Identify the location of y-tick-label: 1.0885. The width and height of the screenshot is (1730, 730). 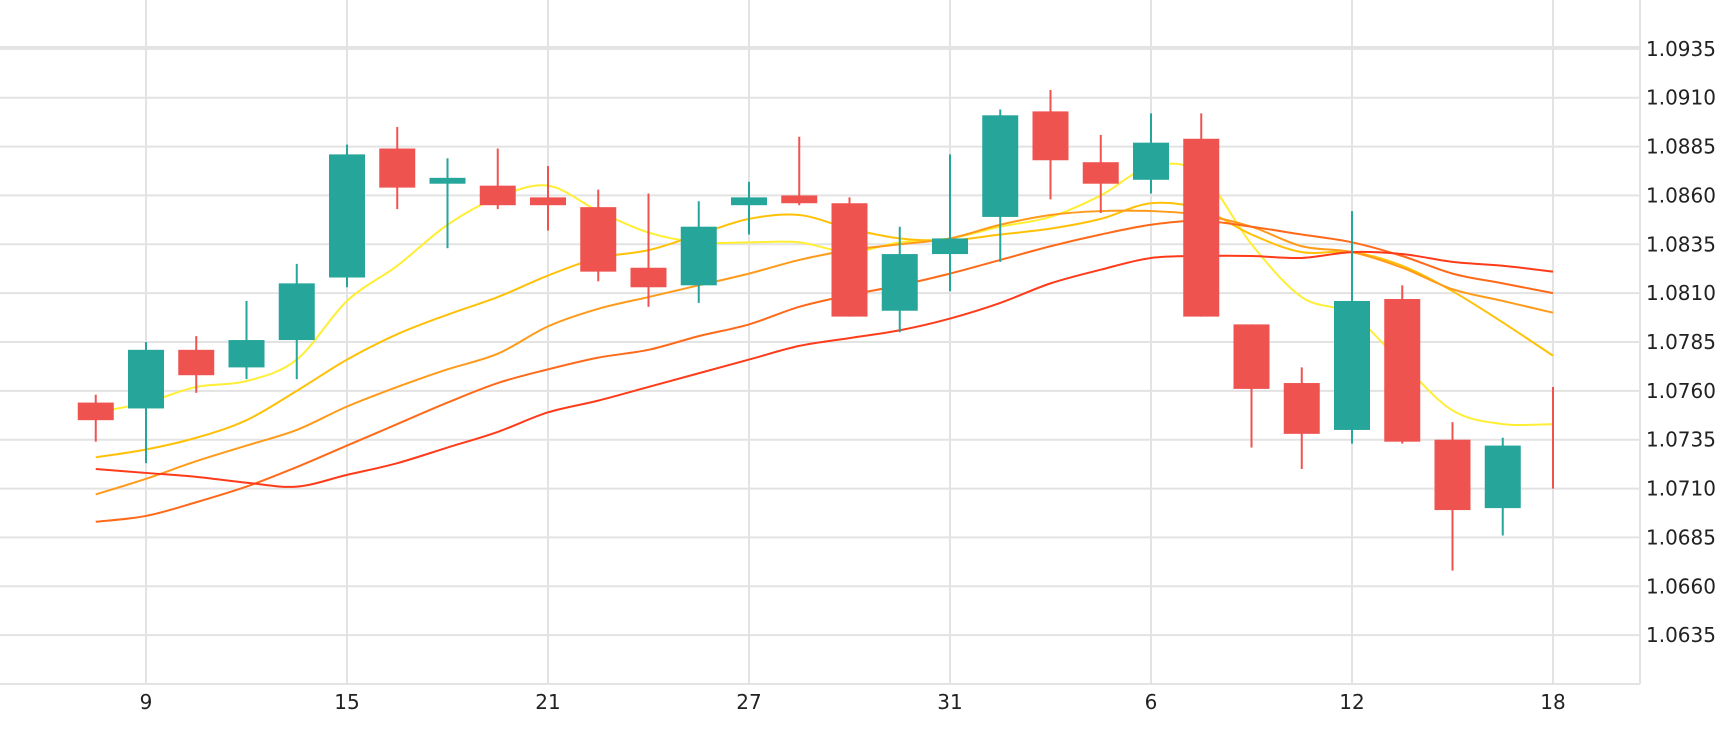
(1681, 147).